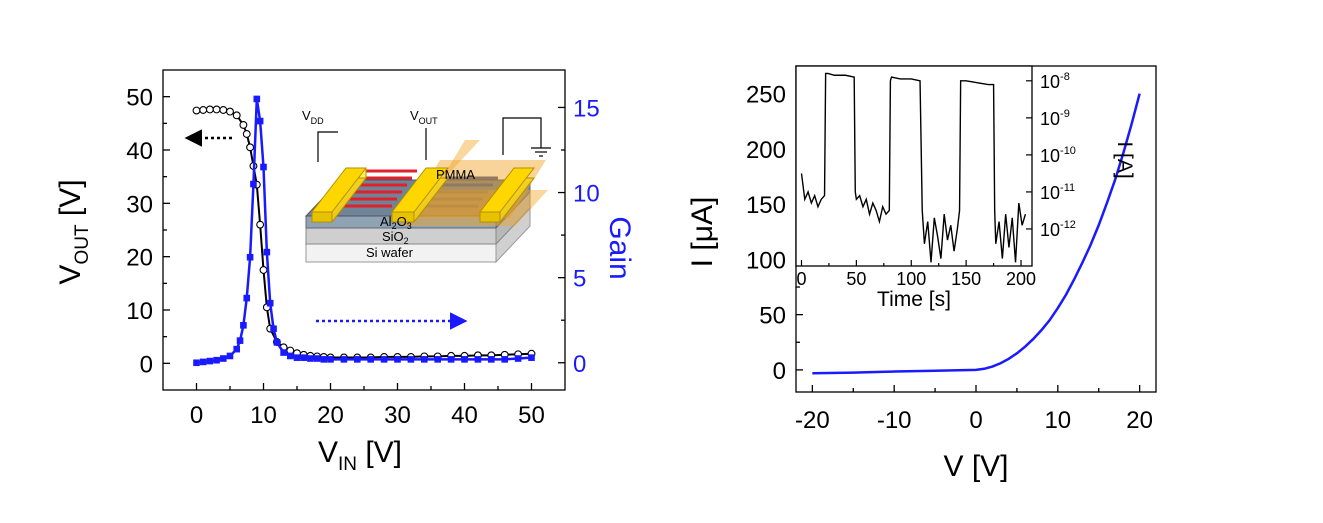 The width and height of the screenshot is (1323, 523). Describe the element at coordinates (1124, 159) in the screenshot. I see `inset-y-axis-label: I [A]` at that location.